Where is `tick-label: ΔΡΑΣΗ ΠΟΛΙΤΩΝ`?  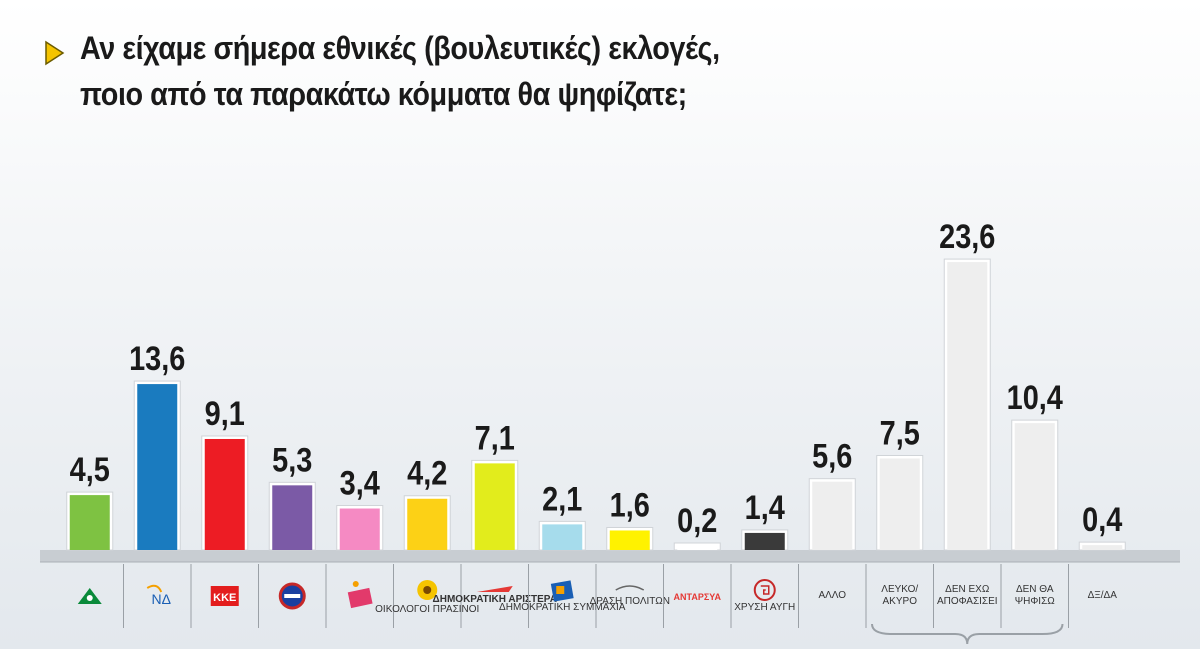
tick-label: ΔΡΑΣΗ ΠΟΛΙΤΩΝ is located at coordinates (630, 601).